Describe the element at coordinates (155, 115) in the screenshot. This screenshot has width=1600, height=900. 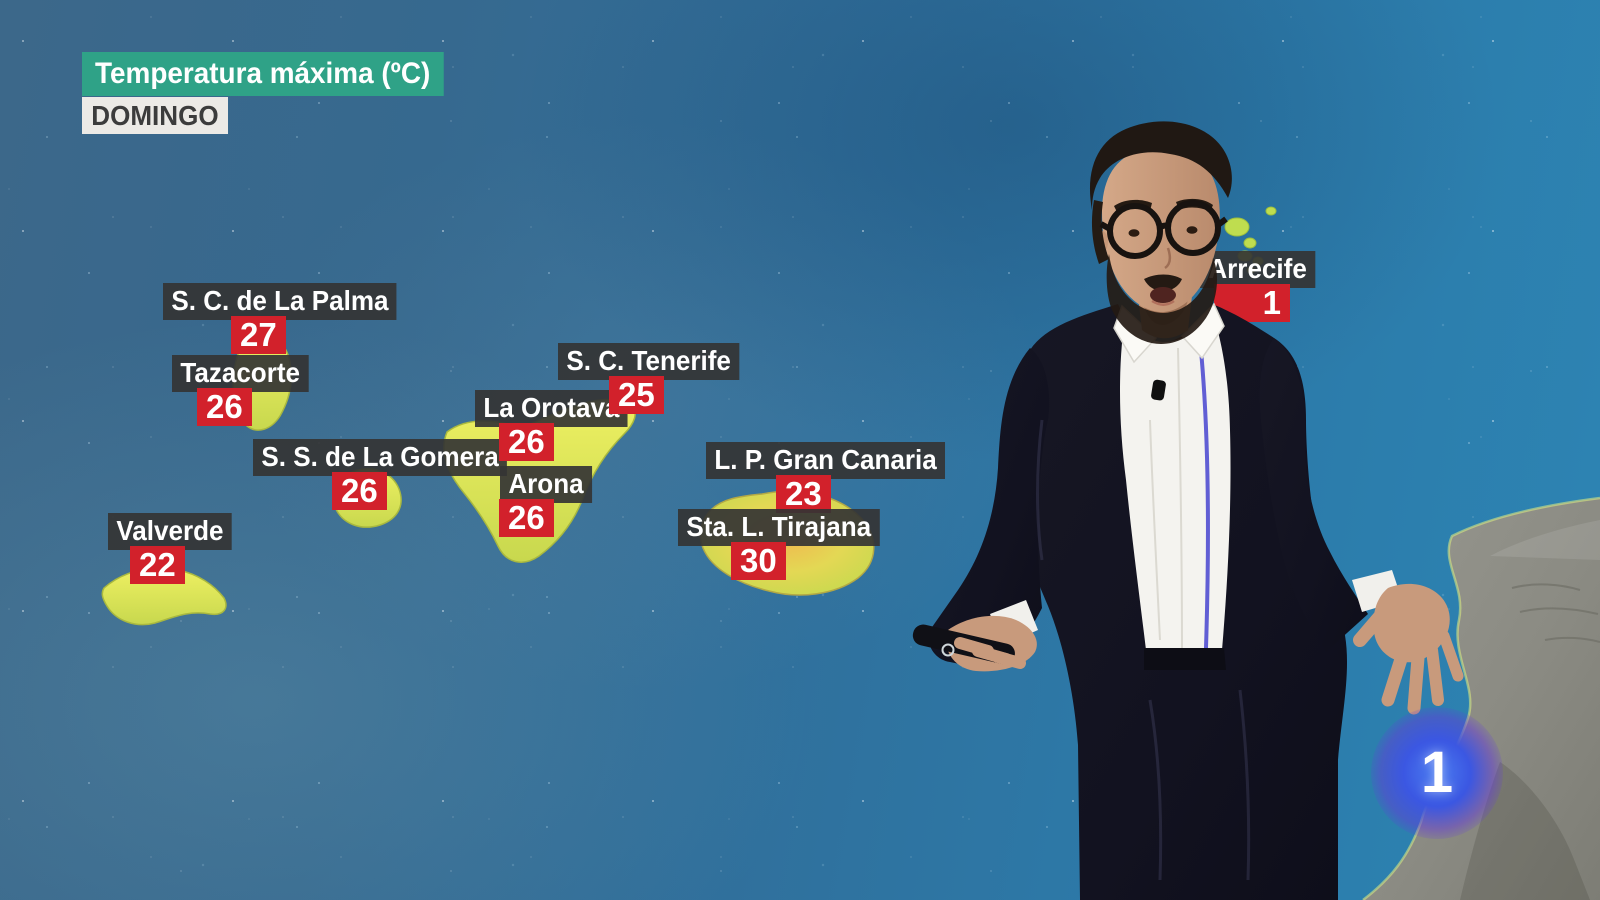
I see `day-label: DOMINGO` at that location.